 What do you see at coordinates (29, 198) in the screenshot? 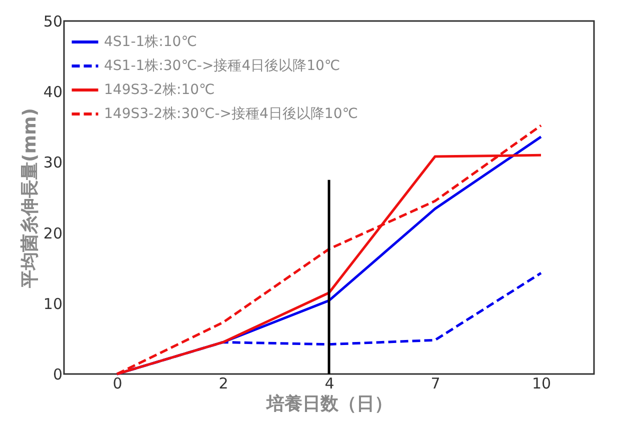
I see `y-axis-title: 平均菌糸伸長量(mm)` at bounding box center [29, 198].